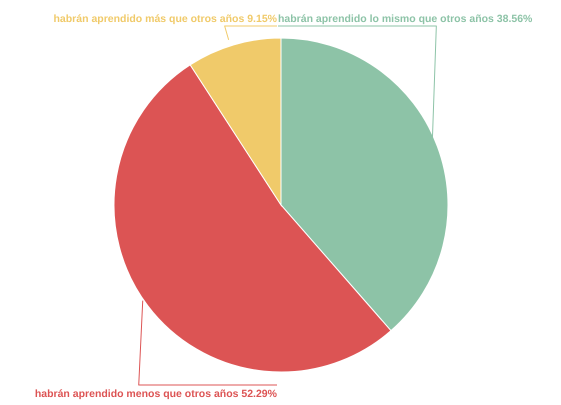 This screenshot has height=405, width=561. Describe the element at coordinates (156, 394) in the screenshot. I see `slice-label: habrán aprendido menos que otros años 52.29%` at that location.